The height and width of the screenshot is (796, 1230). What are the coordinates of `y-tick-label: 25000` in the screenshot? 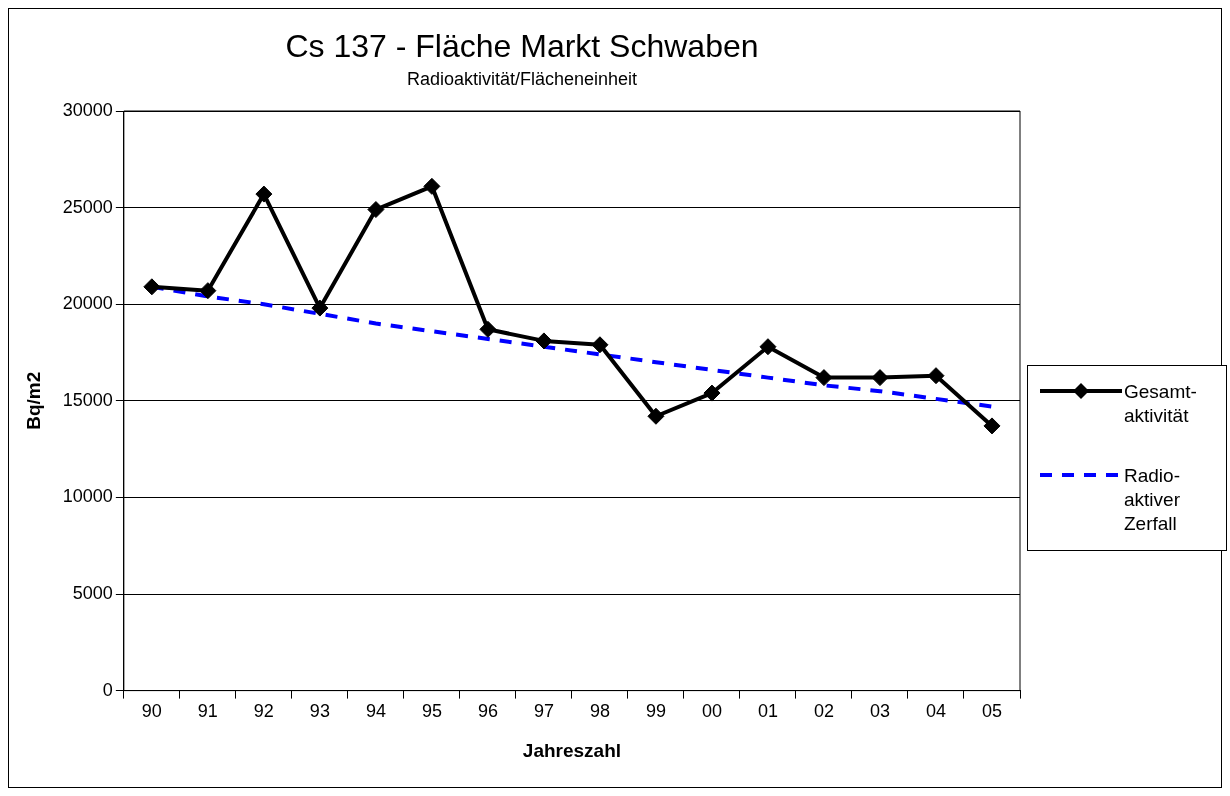 It's located at (87, 206).